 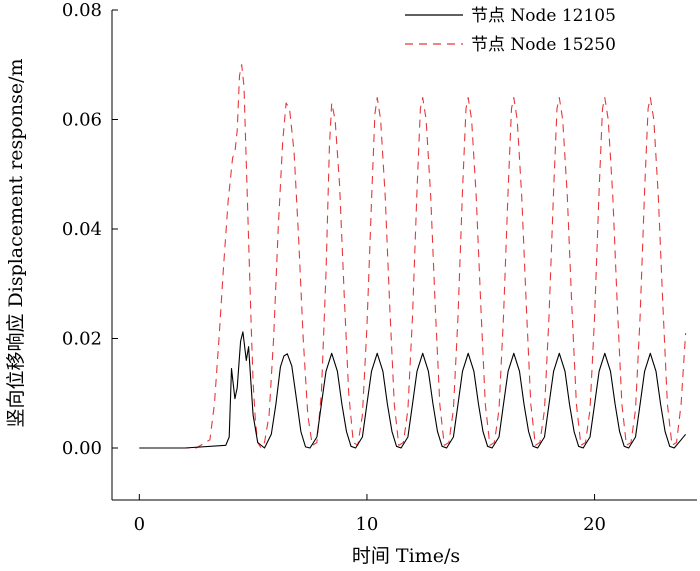 What do you see at coordinates (366, 524) in the screenshot?
I see `x-tick-label: 10` at bounding box center [366, 524].